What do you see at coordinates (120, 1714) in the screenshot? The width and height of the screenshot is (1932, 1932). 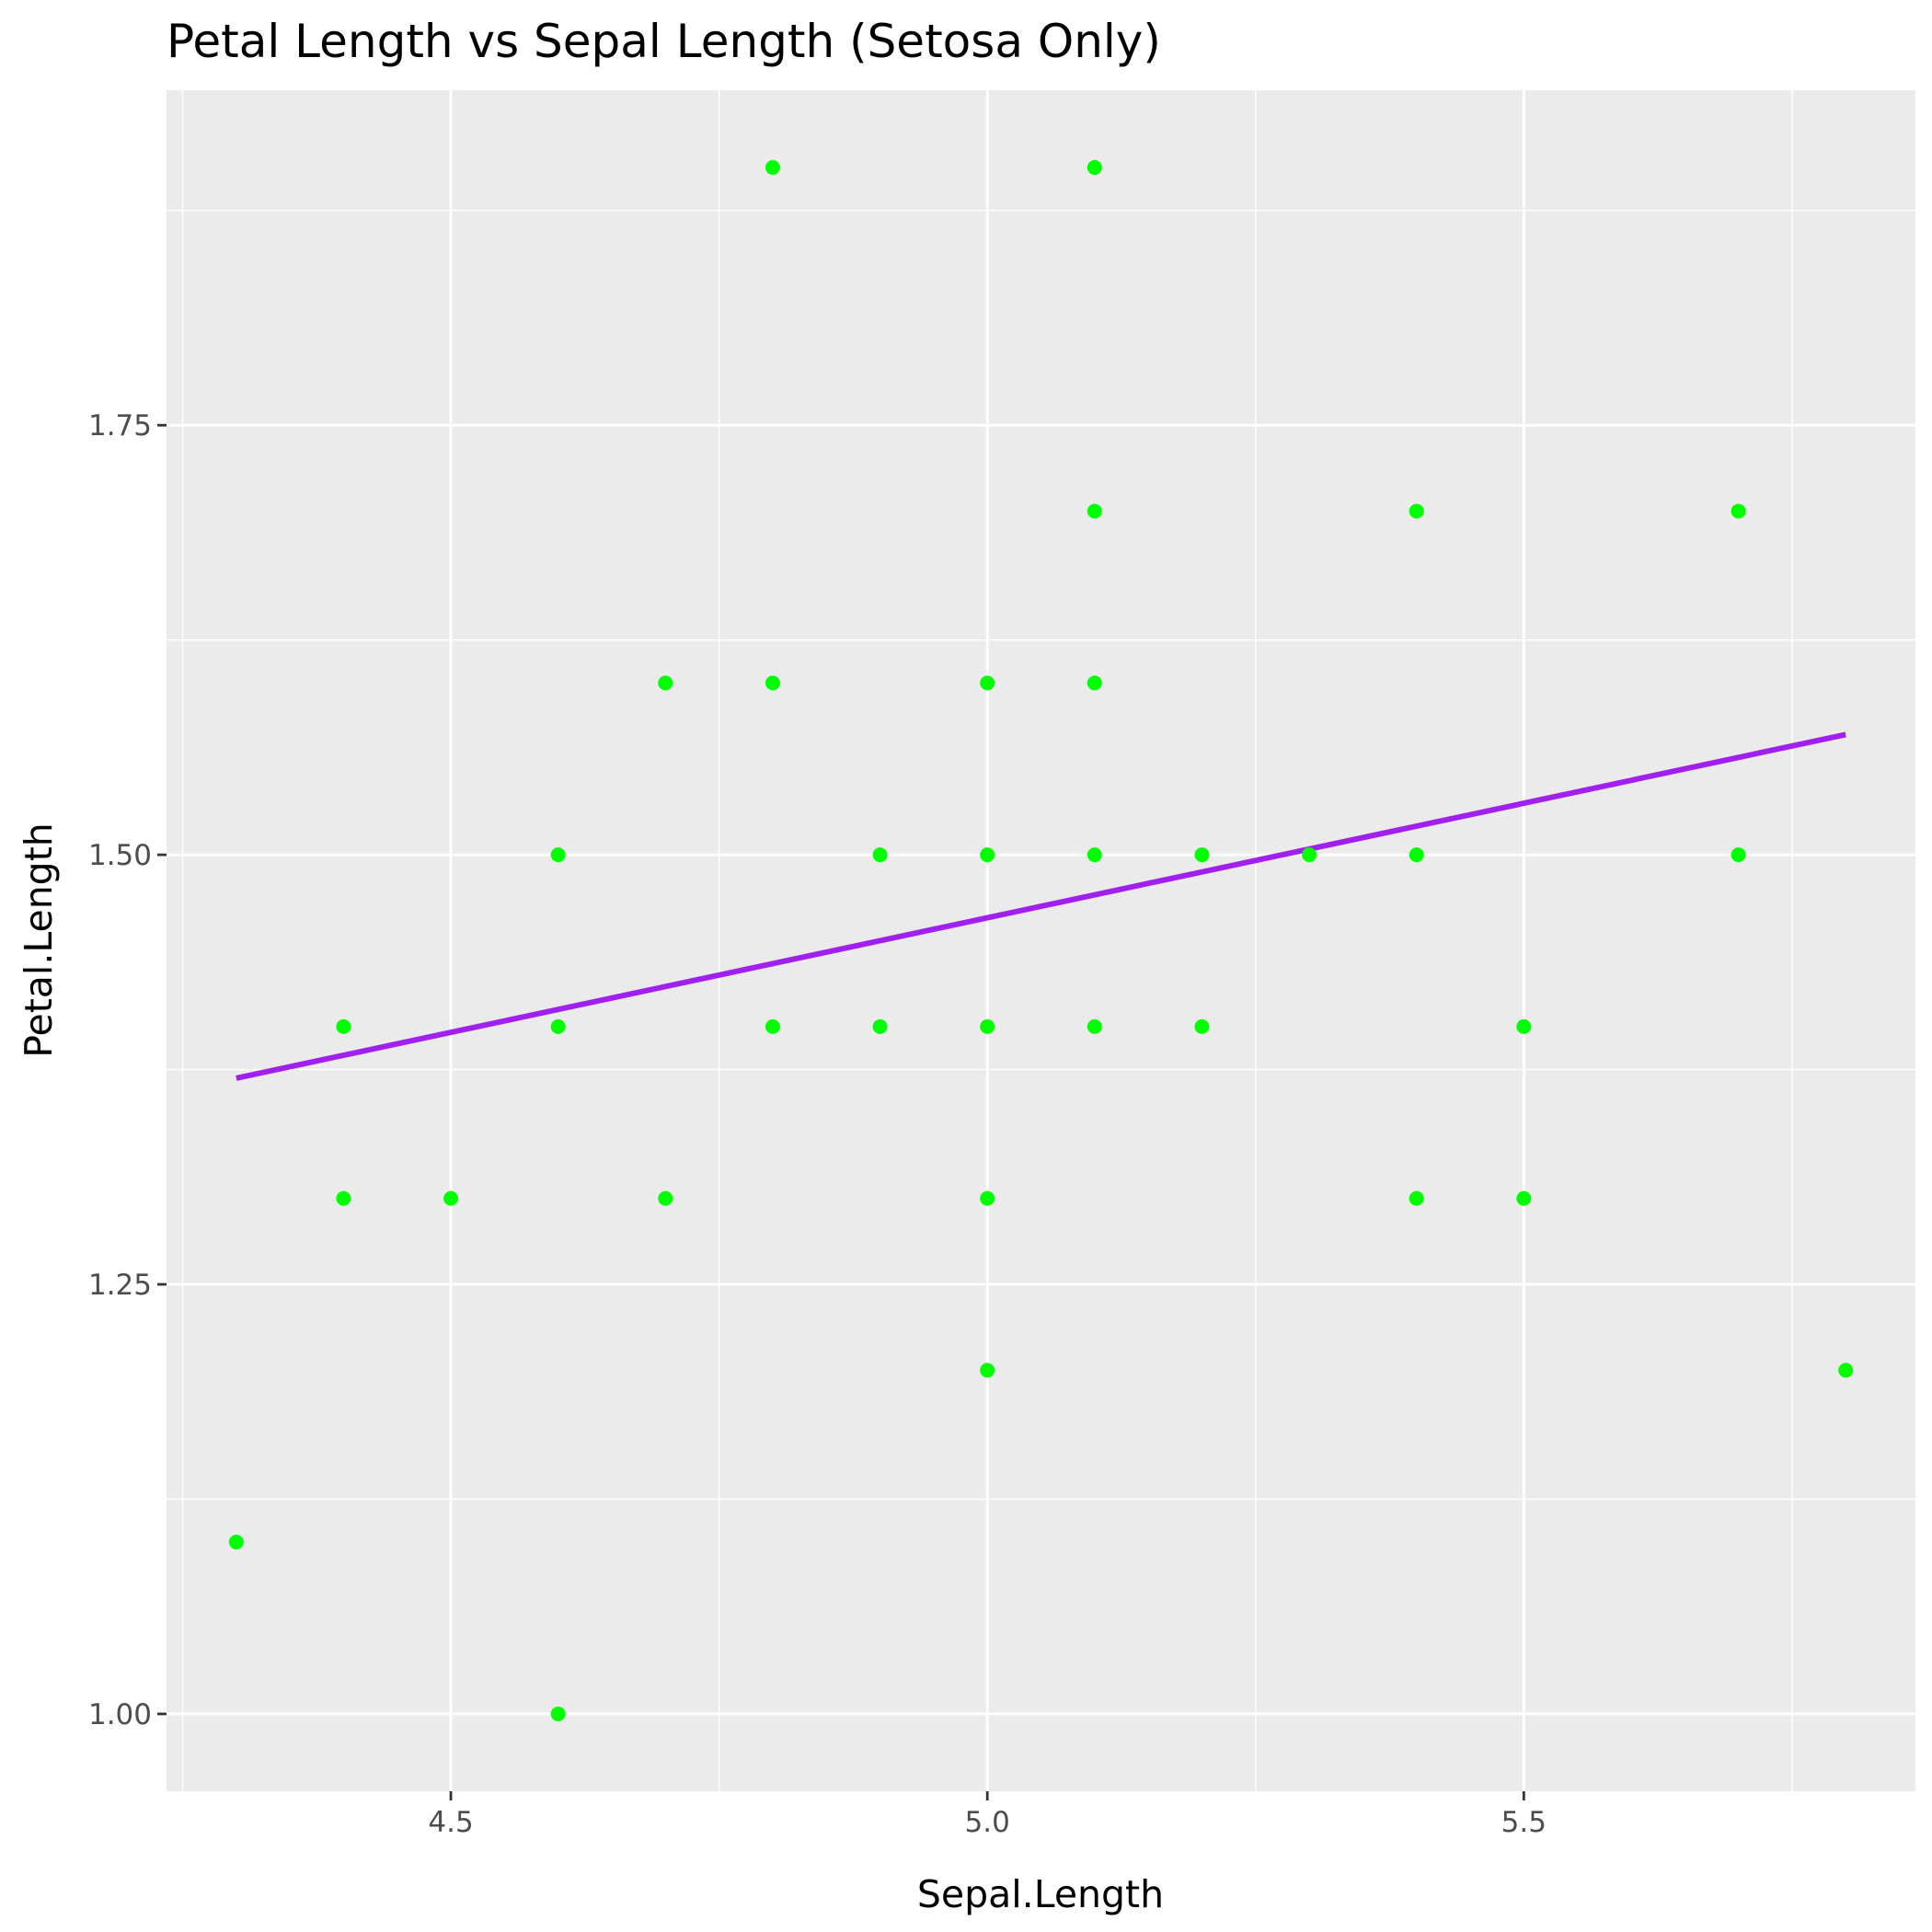 I see `y-tick-label: 1.00` at bounding box center [120, 1714].